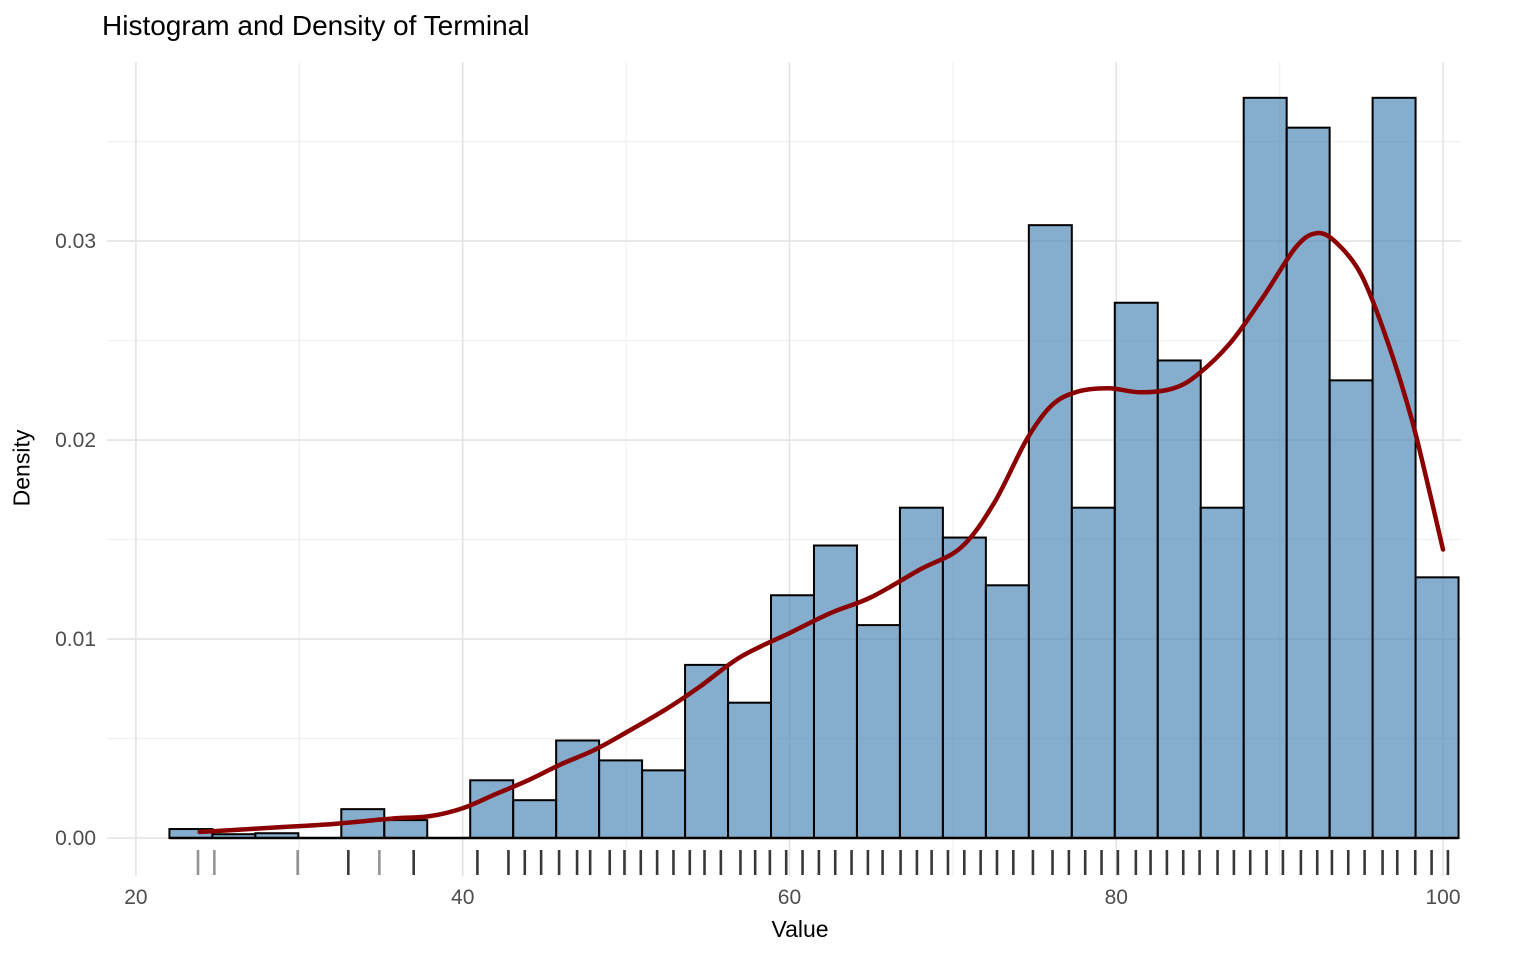 The width and height of the screenshot is (1536, 960). What do you see at coordinates (75, 540) in the screenshot?
I see `y-tick-labels: 0.00 0.01 0.02 0.03` at bounding box center [75, 540].